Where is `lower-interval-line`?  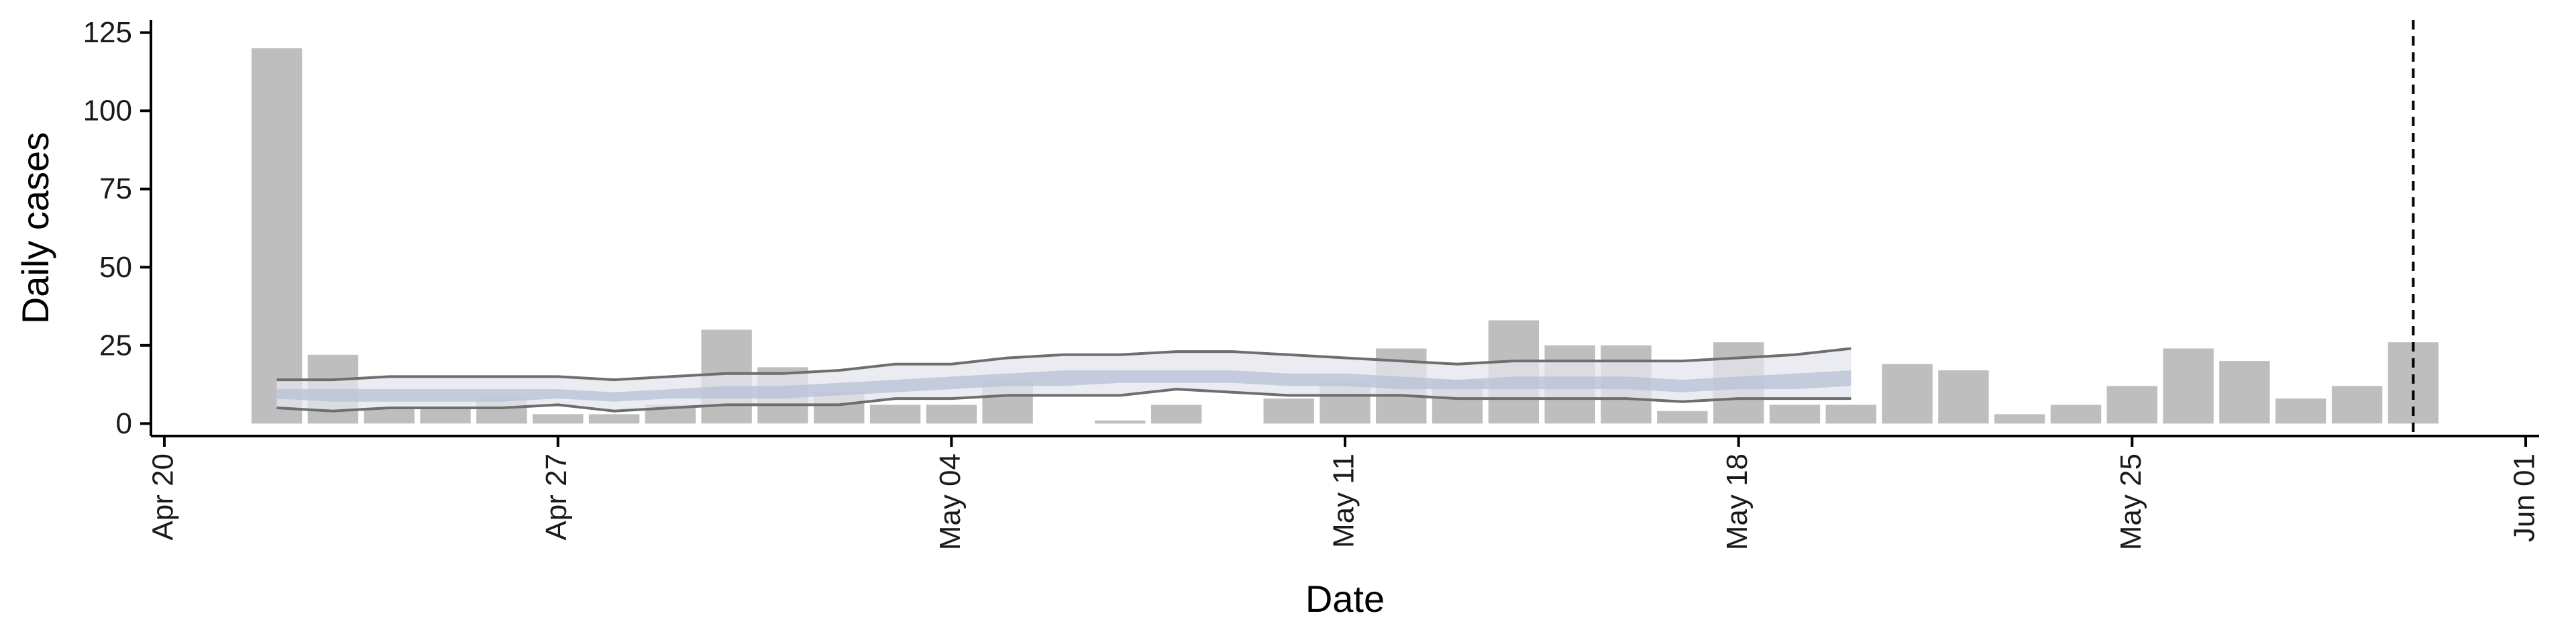 lower-interval-line is located at coordinates (1063, 400).